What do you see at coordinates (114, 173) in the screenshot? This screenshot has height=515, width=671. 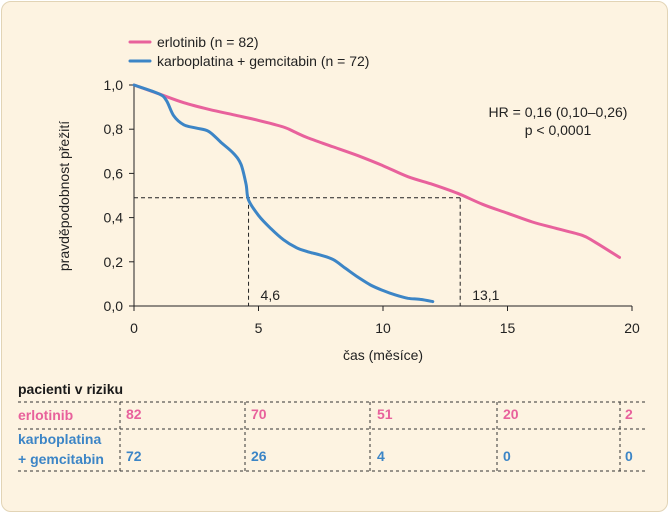 I see `y-tick-label: 0,6` at bounding box center [114, 173].